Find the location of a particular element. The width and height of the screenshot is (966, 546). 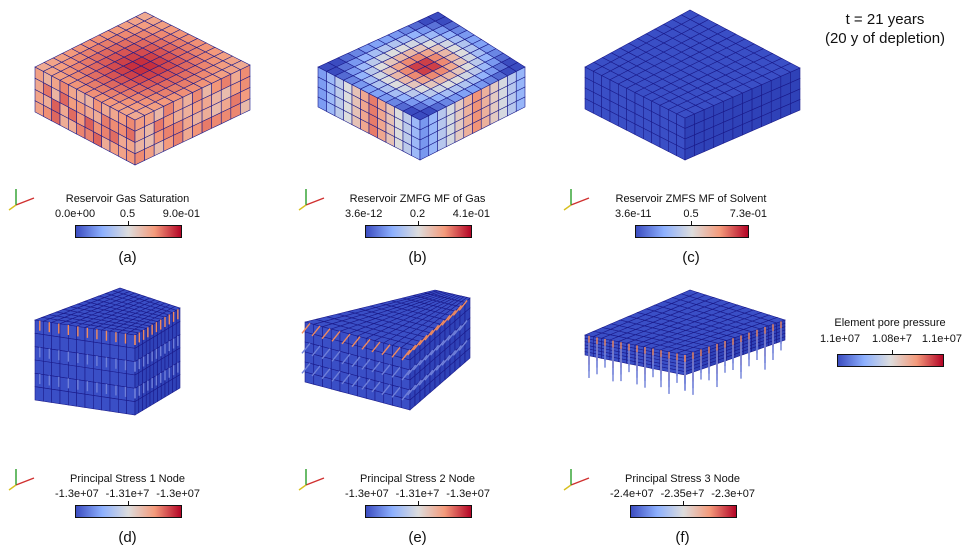

colorbar-max-label: 9.0e-01 is located at coordinates (181, 214).